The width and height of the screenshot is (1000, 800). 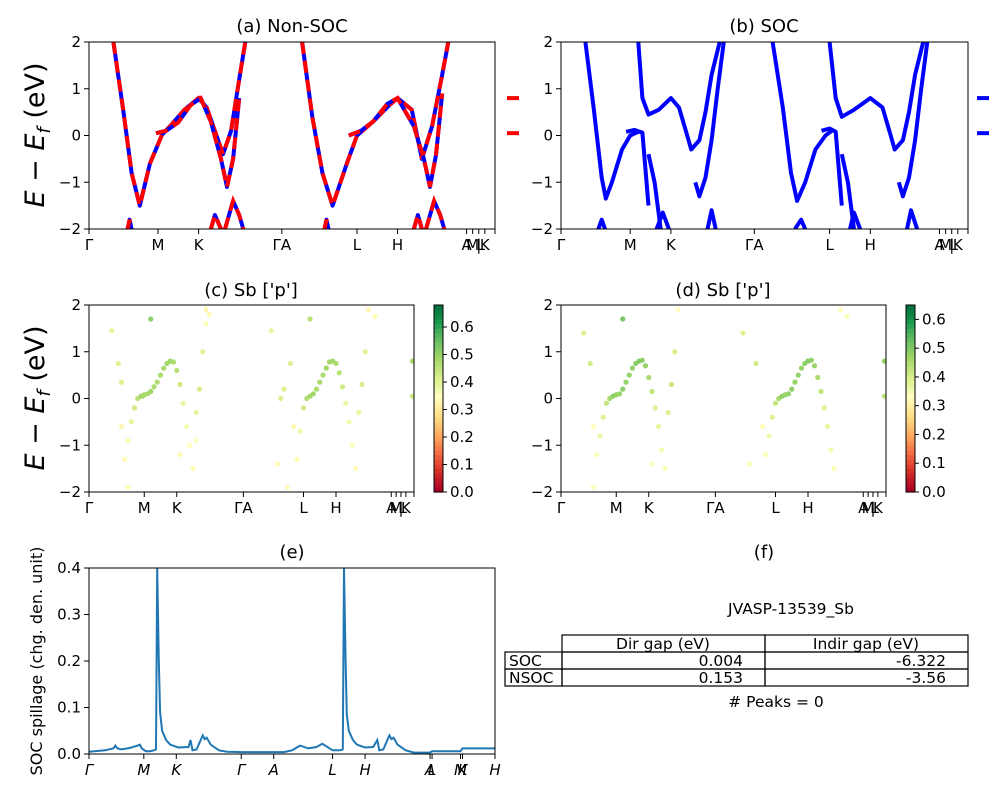 I want to click on colorbar-tick-label: 0.5, so click(x=462, y=355).